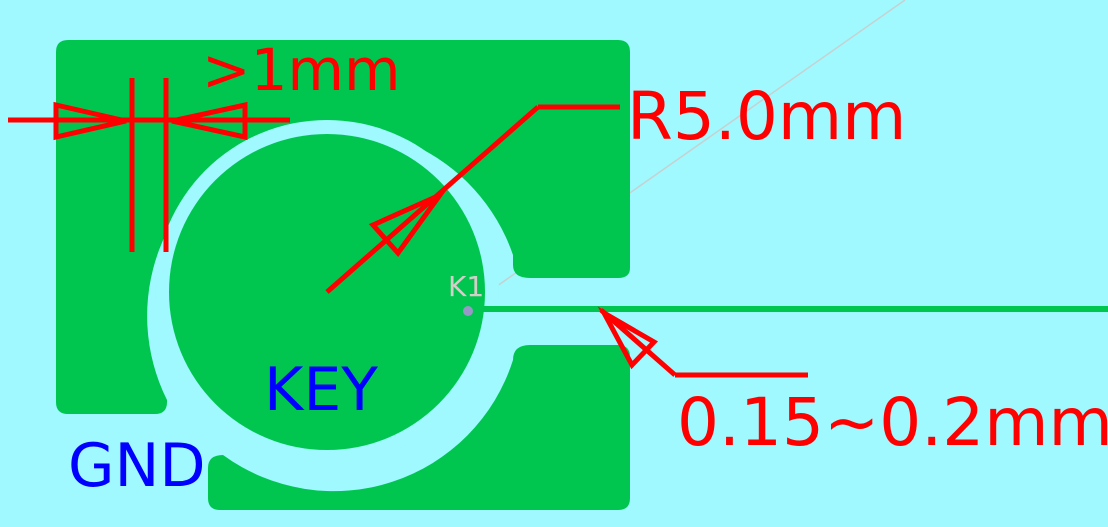  What do you see at coordinates (466, 286) in the screenshot?
I see `reference-designator: K1` at bounding box center [466, 286].